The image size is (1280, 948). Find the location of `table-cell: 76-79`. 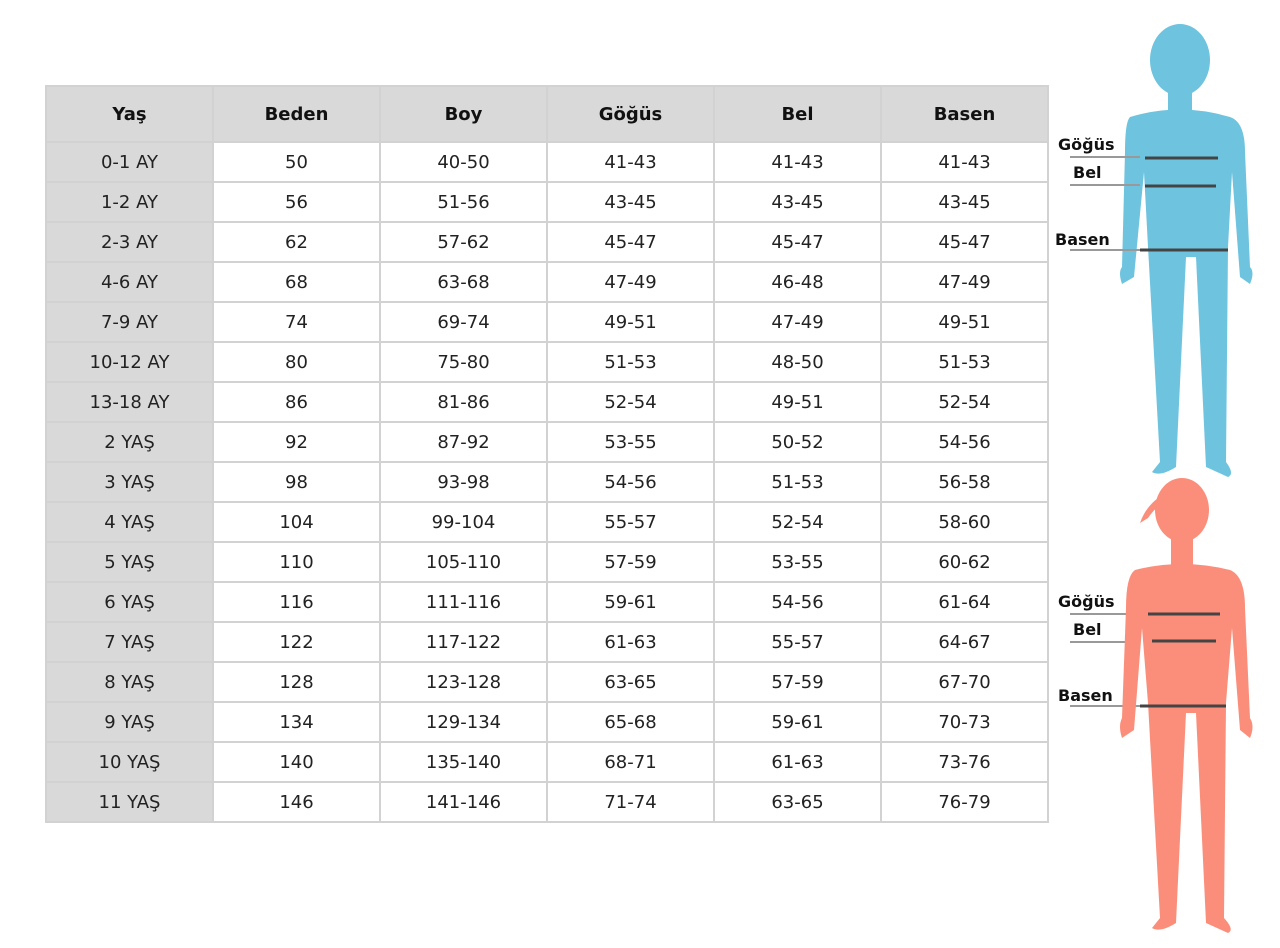

table-cell: 76-79 is located at coordinates (964, 802).